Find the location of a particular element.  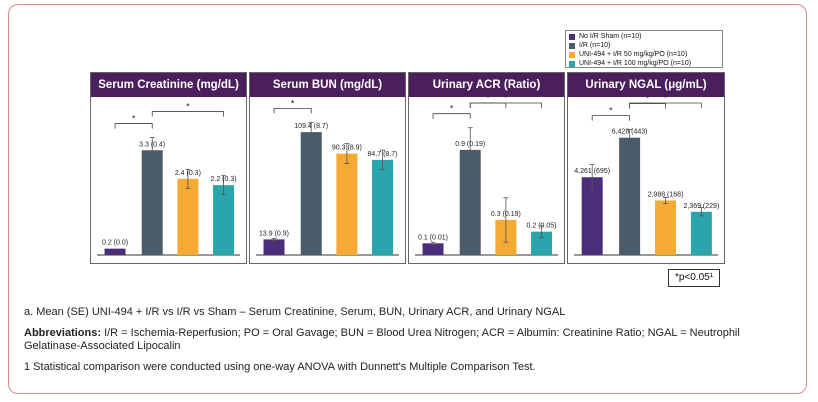

data-label: 2,369 (229) is located at coordinates (701, 206).